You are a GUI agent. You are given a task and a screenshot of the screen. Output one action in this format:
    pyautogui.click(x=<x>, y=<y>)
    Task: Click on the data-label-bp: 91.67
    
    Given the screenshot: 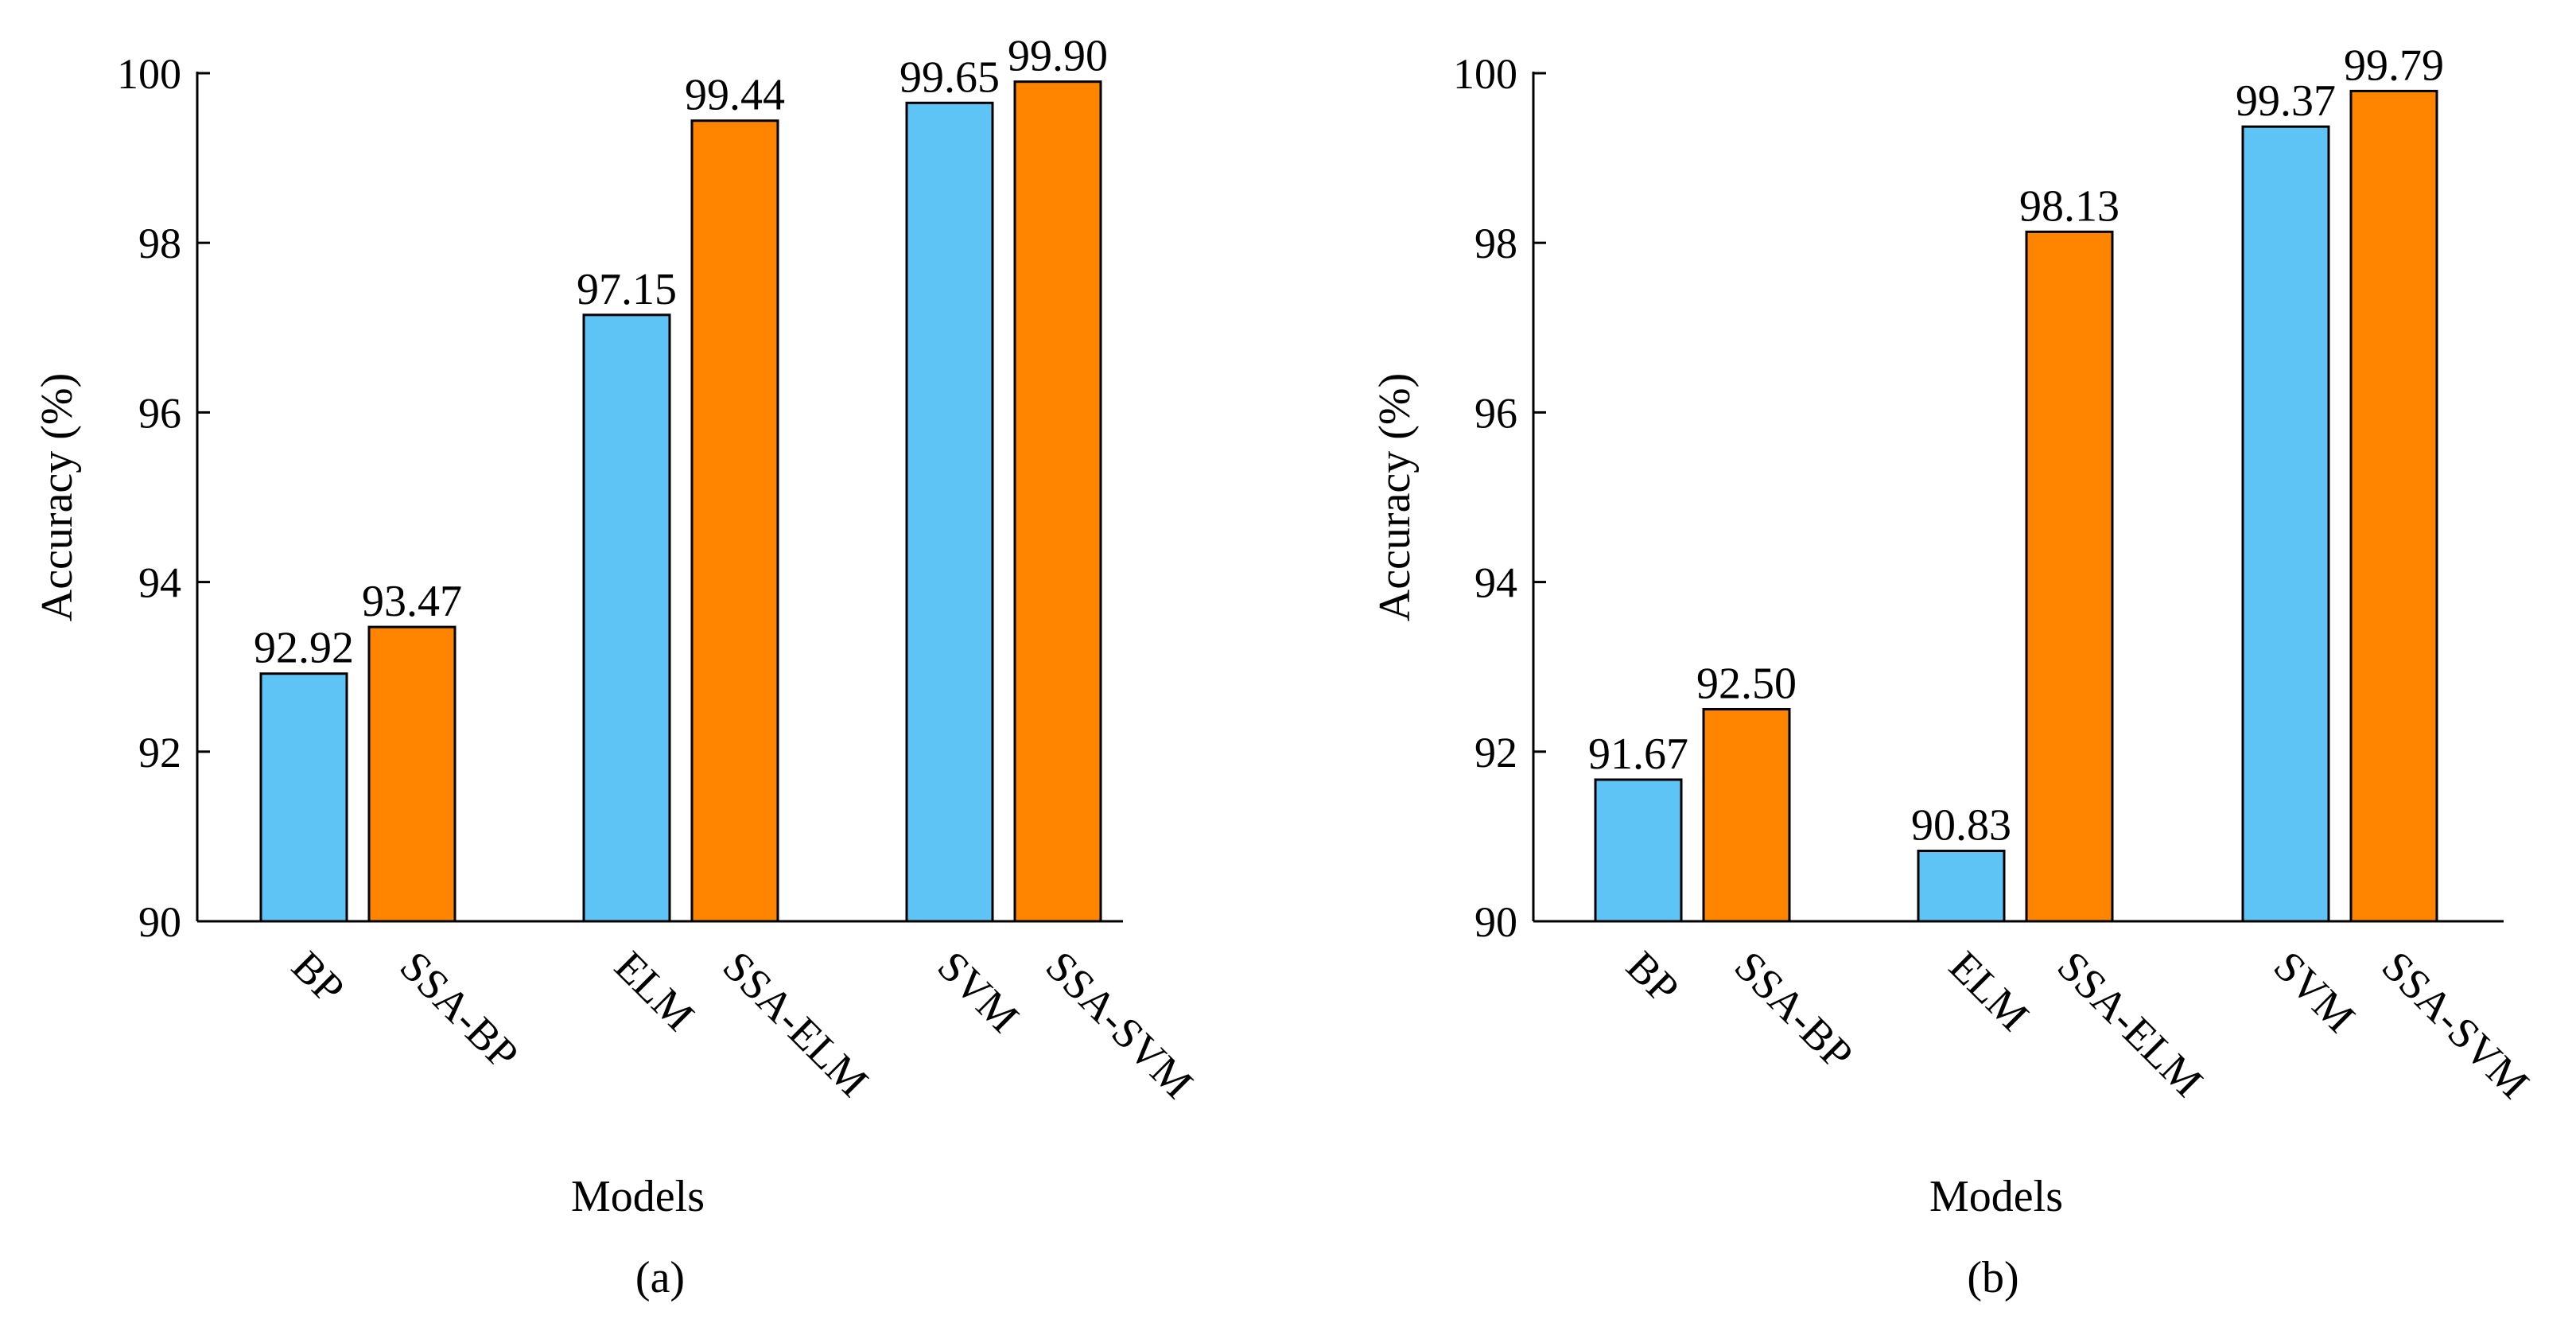 What is the action you would take?
    pyautogui.click(x=1638, y=754)
    